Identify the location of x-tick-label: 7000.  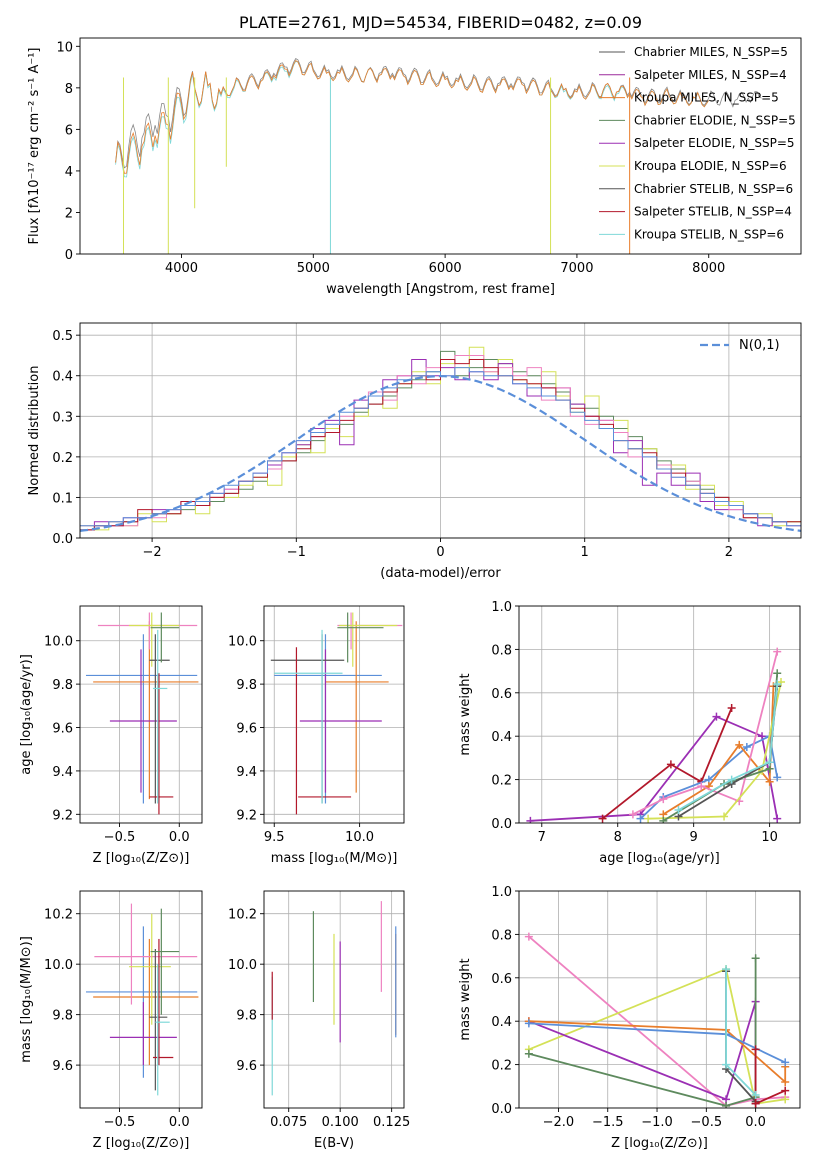
(576, 268).